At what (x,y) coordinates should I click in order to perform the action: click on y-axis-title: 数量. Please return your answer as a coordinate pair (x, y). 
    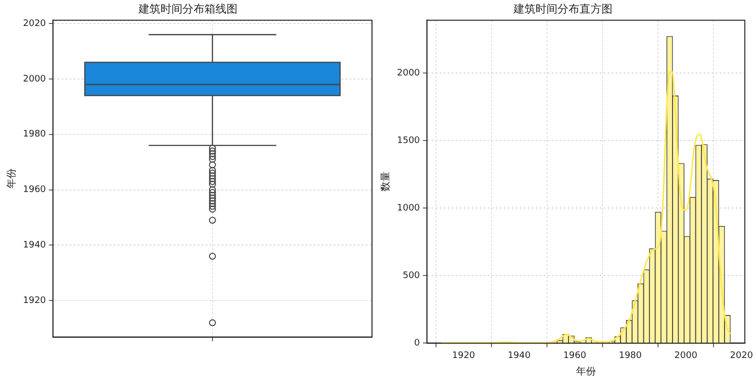
    Looking at the image, I should click on (386, 182).